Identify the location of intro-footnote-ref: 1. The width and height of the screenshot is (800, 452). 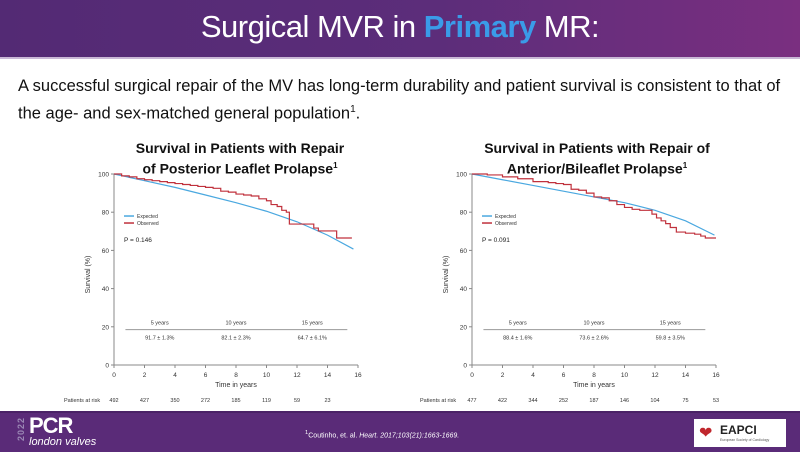
(353, 109).